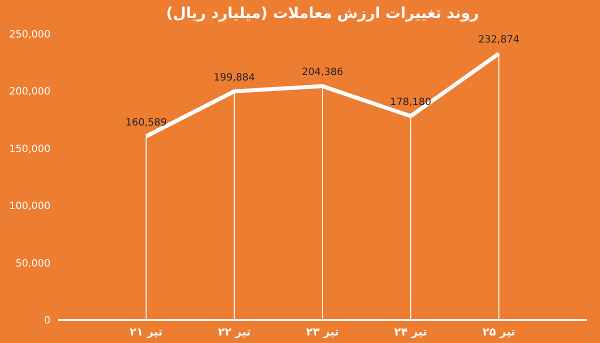  I want to click on x-tick-label: ۲۳ تیر, so click(322, 332).